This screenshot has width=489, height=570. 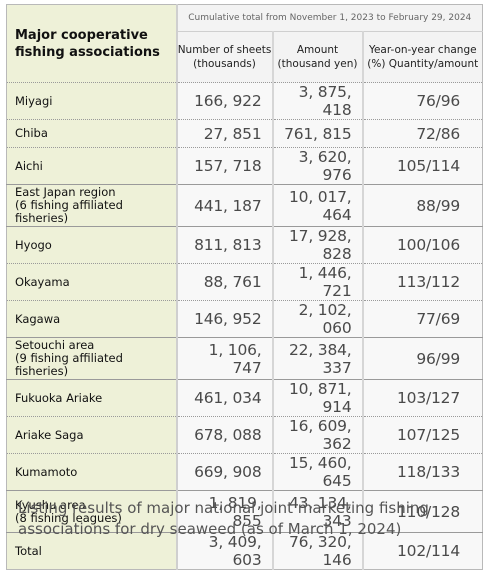 What do you see at coordinates (422, 282) in the screenshot?
I see `cell-value: 113/112` at bounding box center [422, 282].